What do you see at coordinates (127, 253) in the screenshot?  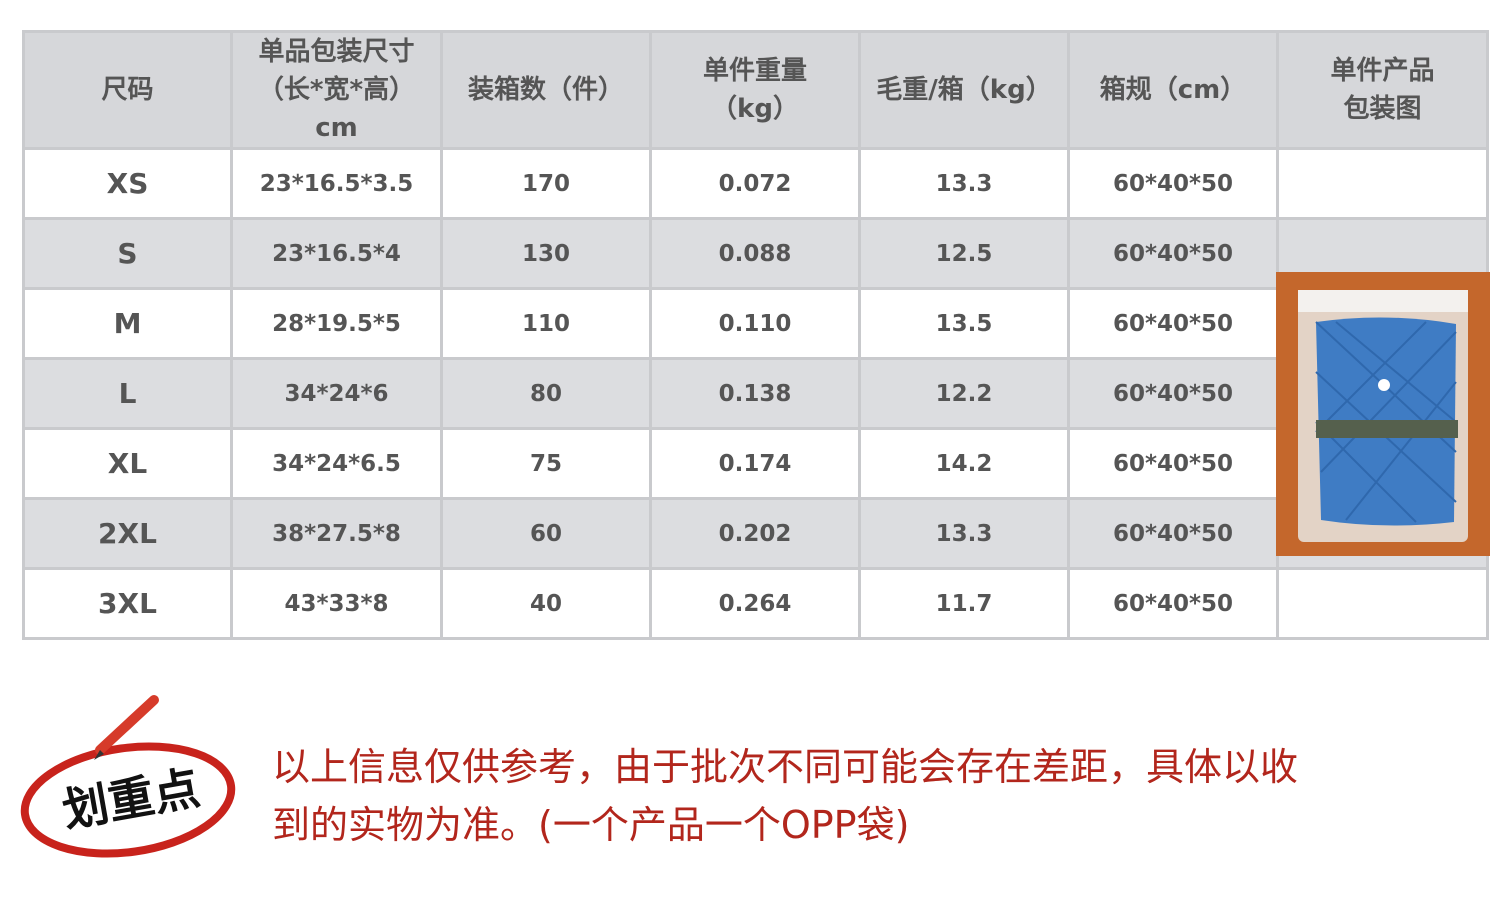 I see `size-cell: S` at bounding box center [127, 253].